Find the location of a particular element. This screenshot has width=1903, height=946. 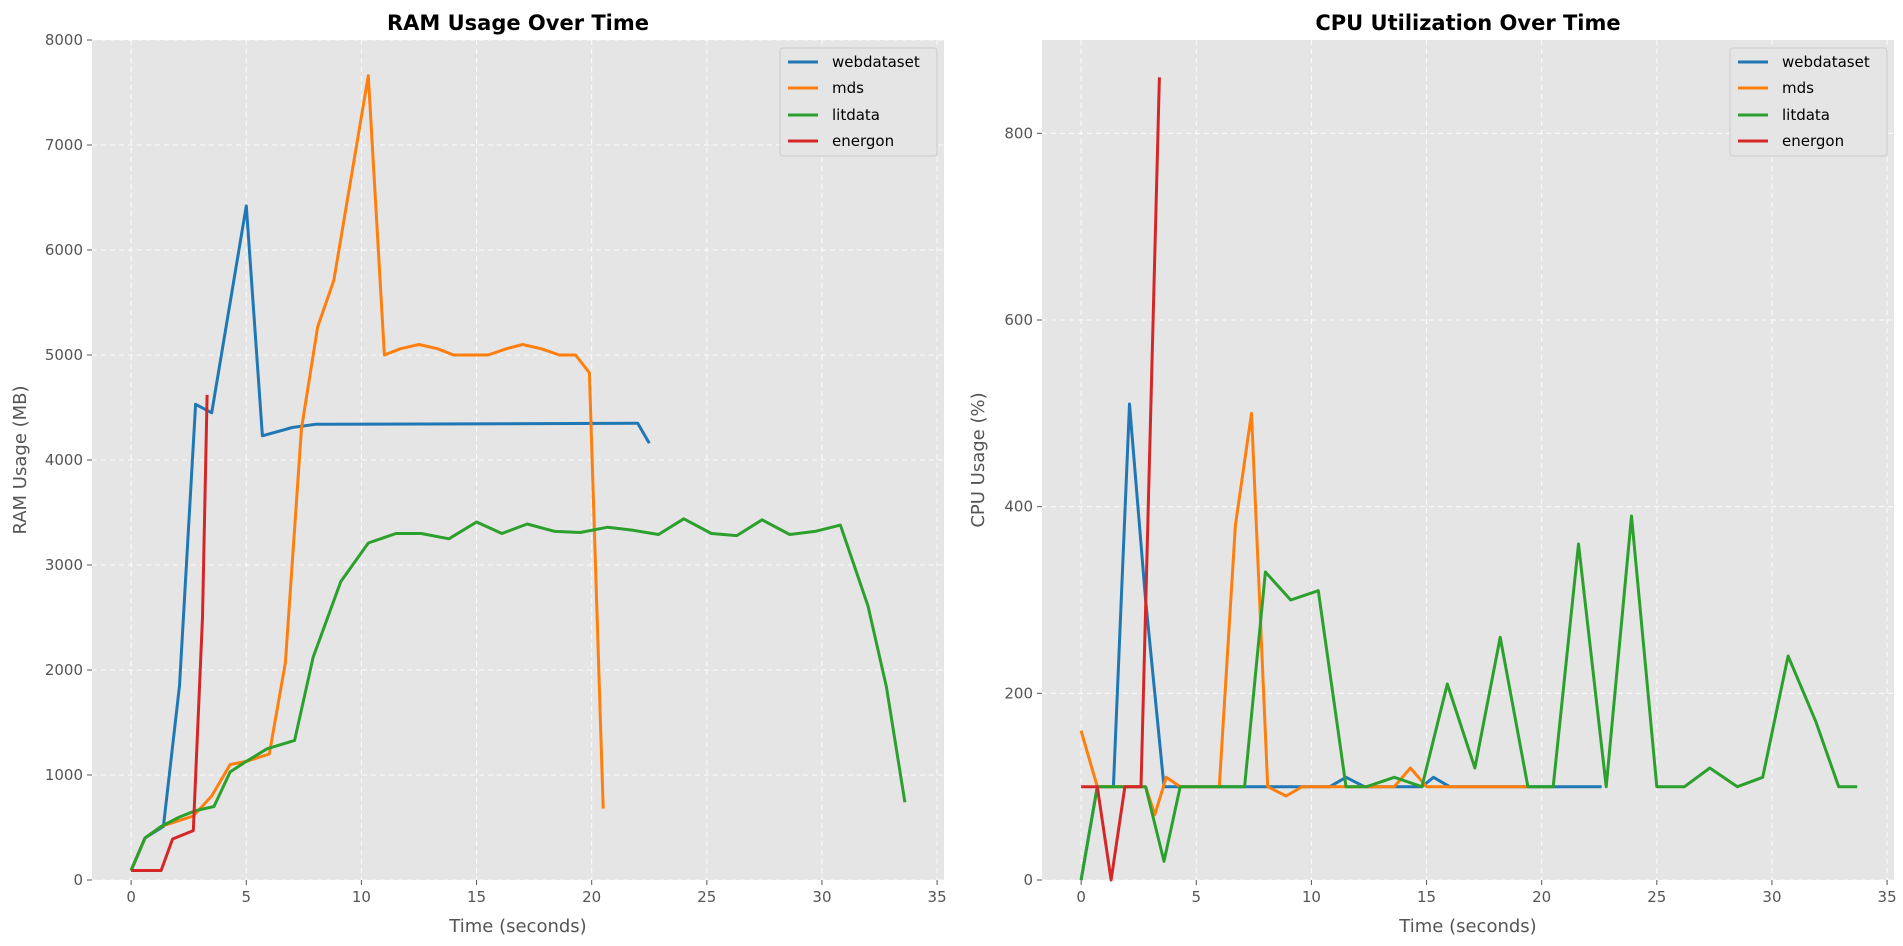

ram-legend-box is located at coordinates (858, 102).